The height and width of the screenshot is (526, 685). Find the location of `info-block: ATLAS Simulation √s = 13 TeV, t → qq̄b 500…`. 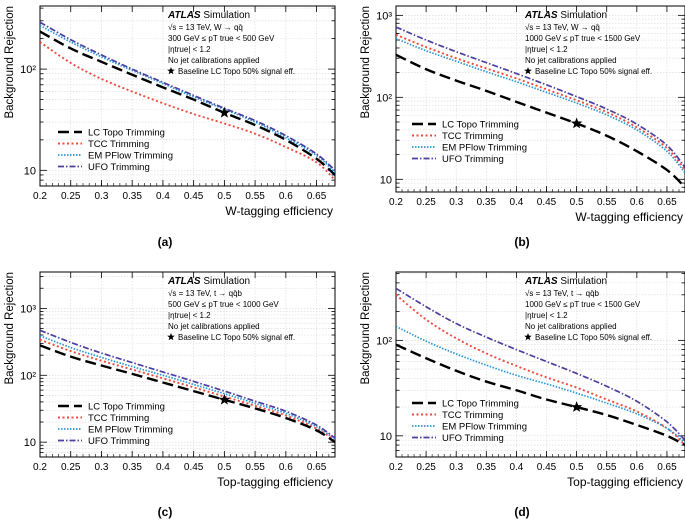

info-block: ATLAS Simulation √s = 13 TeV, t → qq̄b 500… is located at coordinates (231, 309).